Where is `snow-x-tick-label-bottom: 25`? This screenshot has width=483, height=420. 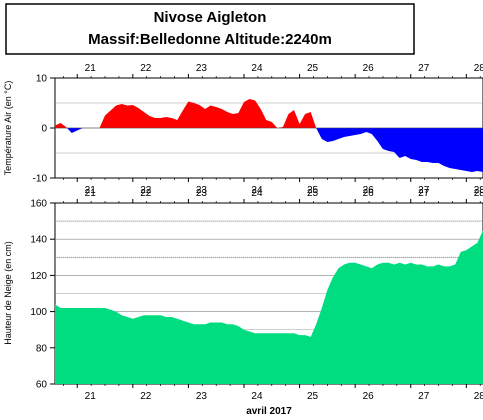
snow-x-tick-label-bottom: 25 is located at coordinates (313, 396).